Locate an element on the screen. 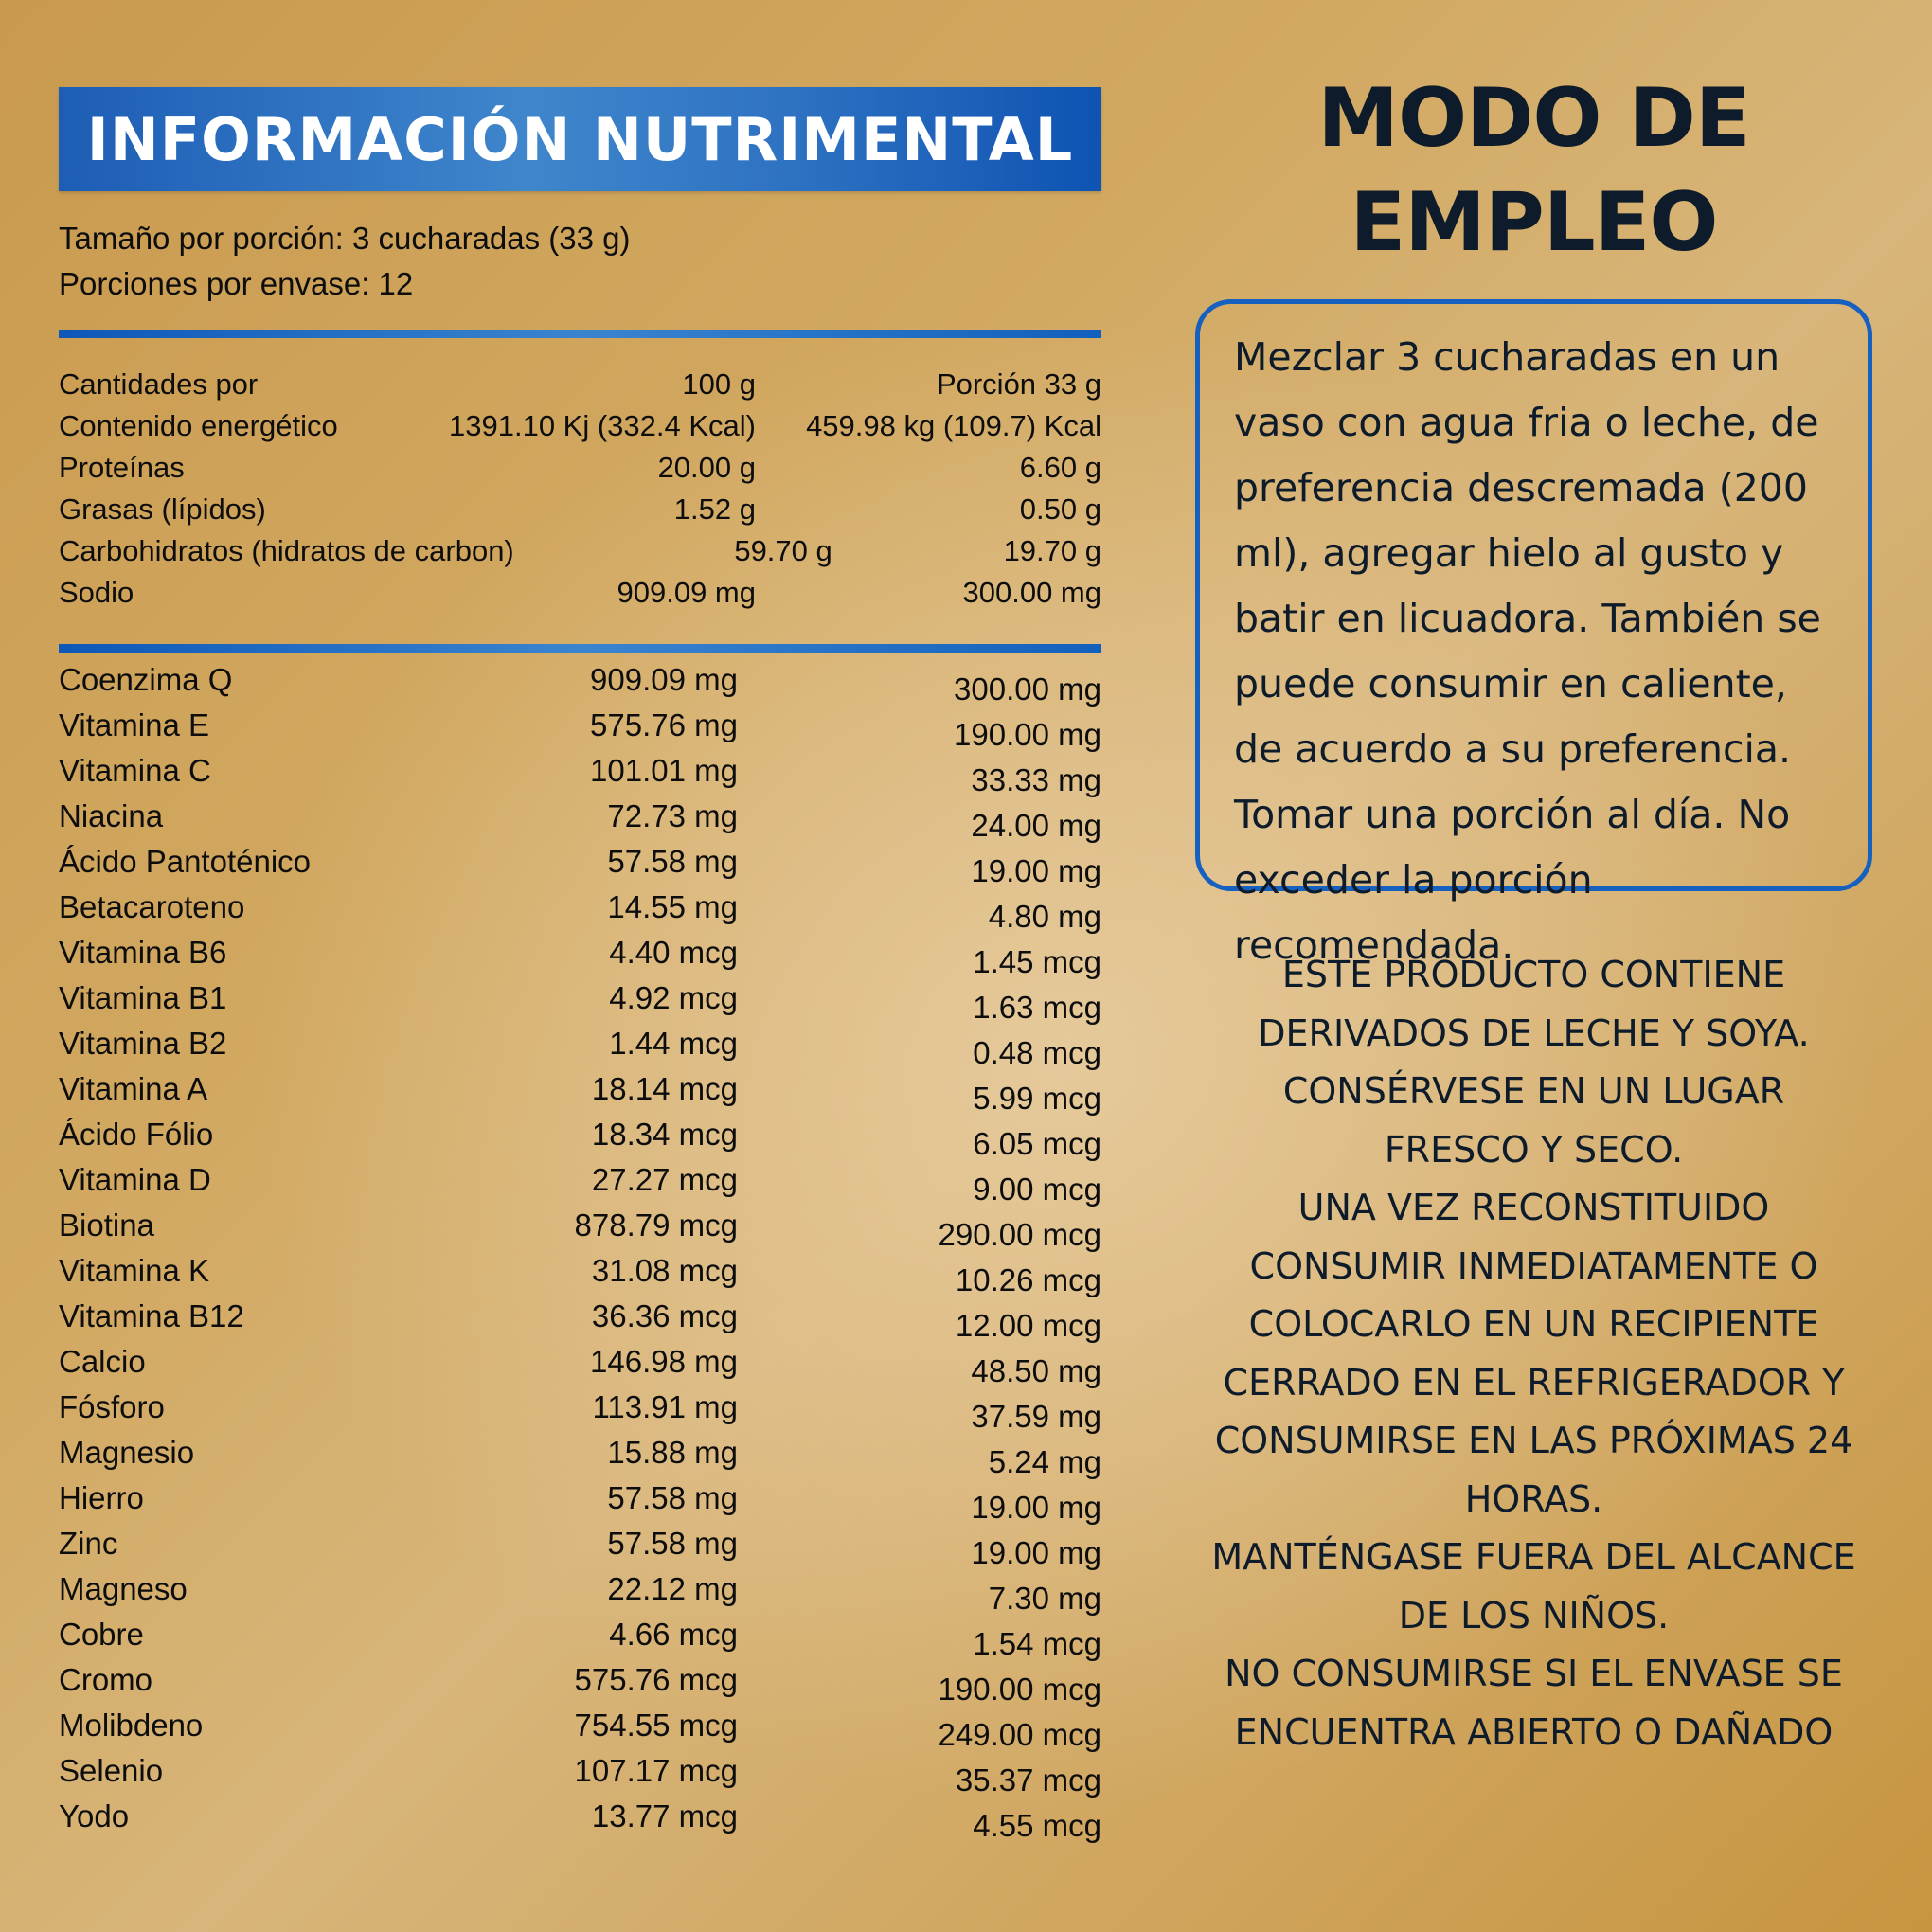 The height and width of the screenshot is (1932, 1932). warning-line: ESTE PRODUCTO CONTIENE is located at coordinates (1533, 974).